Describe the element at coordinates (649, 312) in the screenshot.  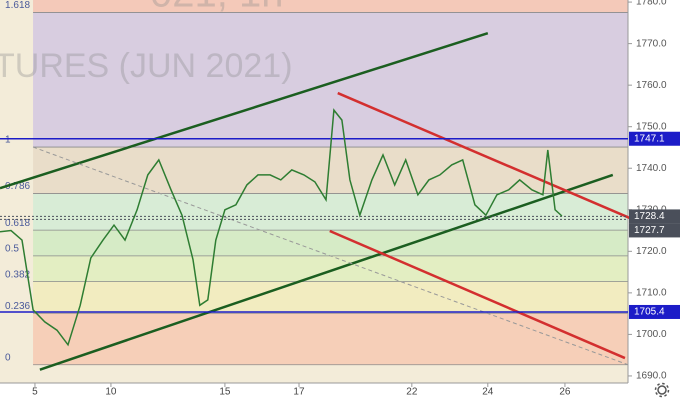
I see `price-label: 1705.4` at that location.